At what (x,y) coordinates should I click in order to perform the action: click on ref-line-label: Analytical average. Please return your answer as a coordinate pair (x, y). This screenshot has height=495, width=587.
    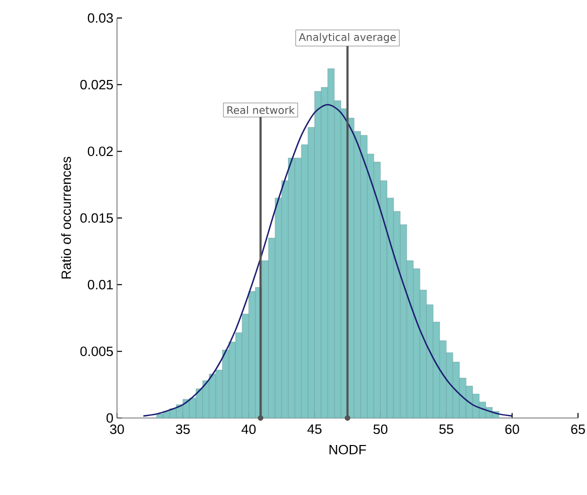
    Looking at the image, I should click on (347, 38).